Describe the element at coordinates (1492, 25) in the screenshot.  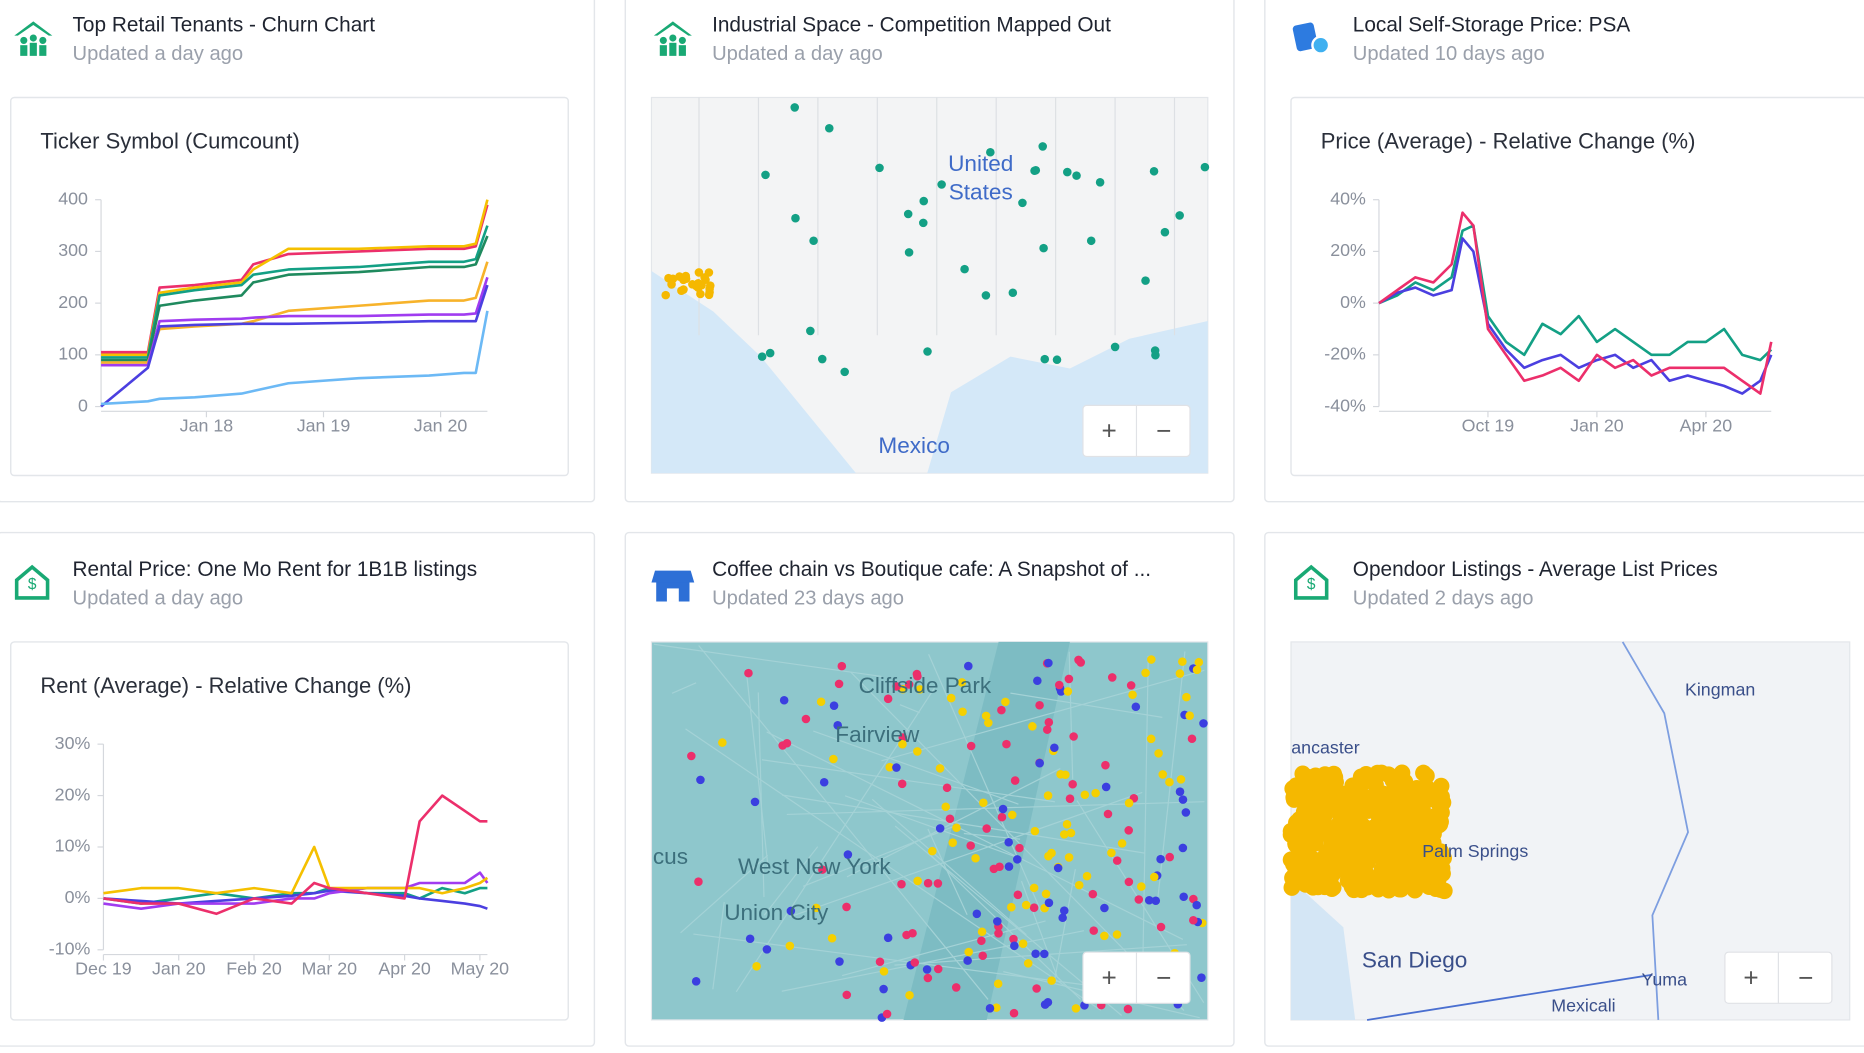
I see `card-title: Local Self-Storage Price: PSA` at that location.